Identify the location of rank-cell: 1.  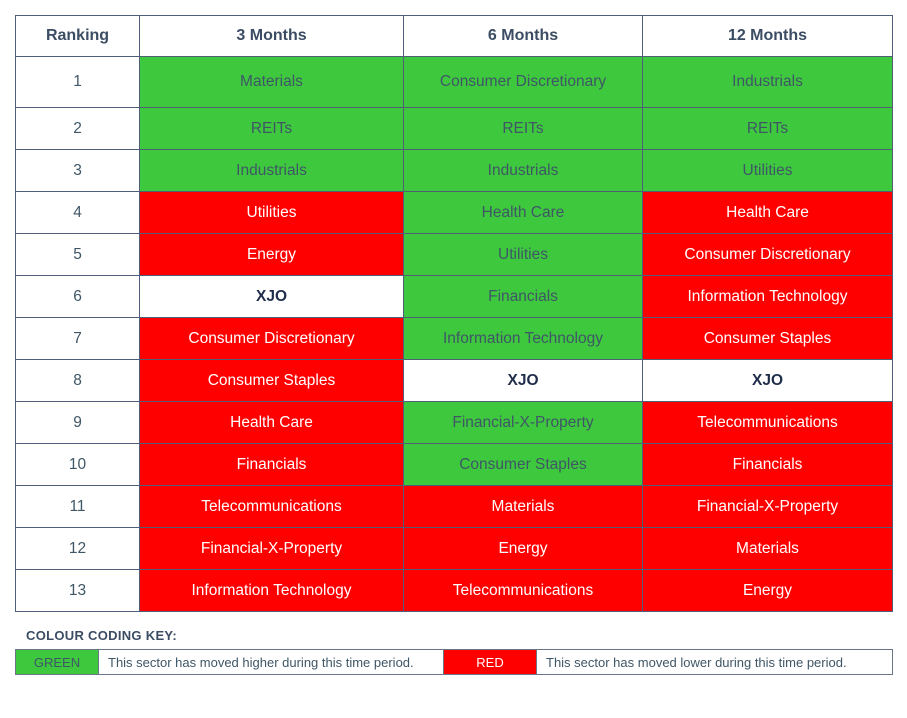
(77, 82).